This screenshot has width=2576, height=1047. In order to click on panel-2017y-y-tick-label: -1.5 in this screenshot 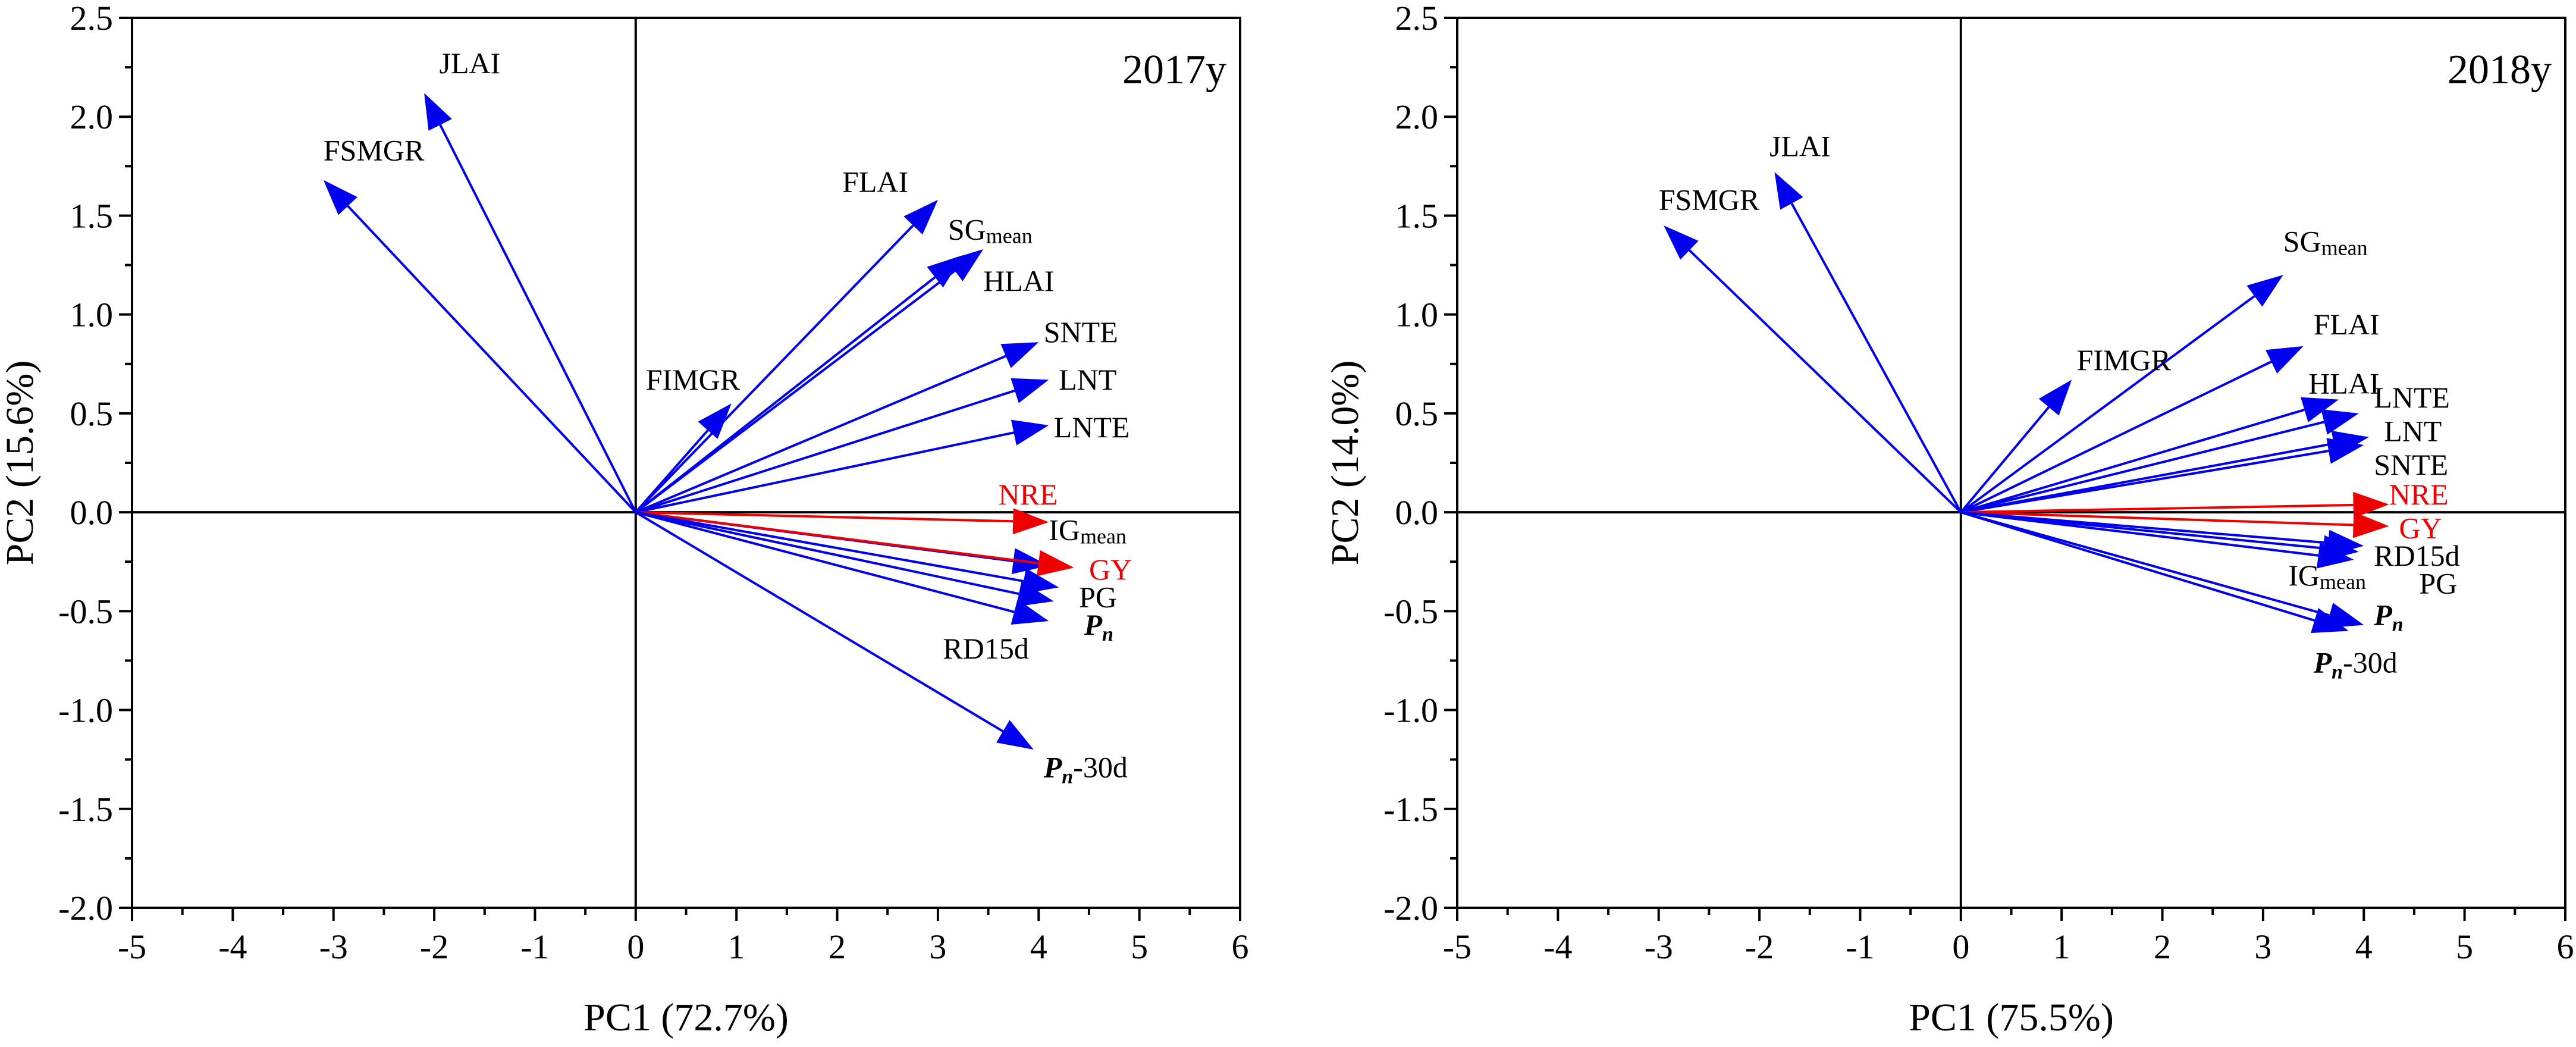, I will do `click(85, 809)`.